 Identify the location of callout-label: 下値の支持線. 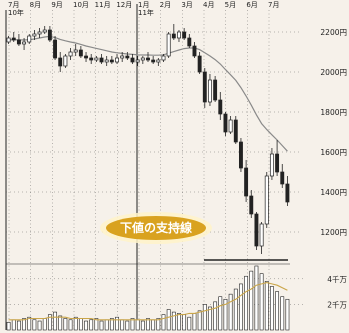
(156, 227).